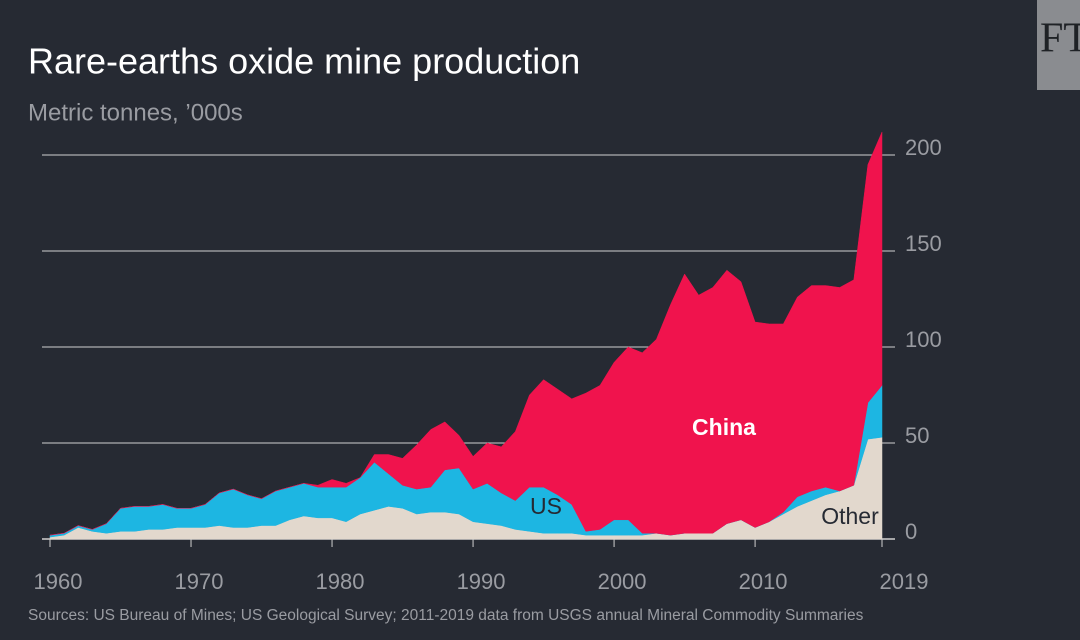 This screenshot has height=640, width=1080. Describe the element at coordinates (622, 581) in the screenshot. I see `x-tick-label: 2000` at that location.